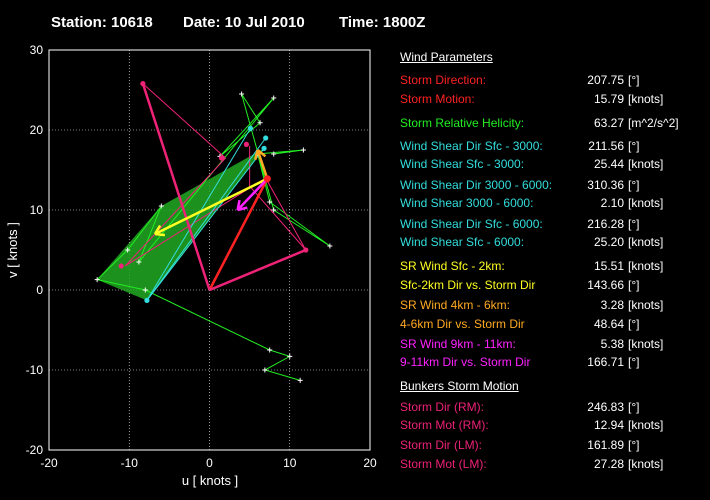  Describe the element at coordinates (244, 22) in the screenshot. I see `date-label: Date: 10 Jul 2010` at that location.